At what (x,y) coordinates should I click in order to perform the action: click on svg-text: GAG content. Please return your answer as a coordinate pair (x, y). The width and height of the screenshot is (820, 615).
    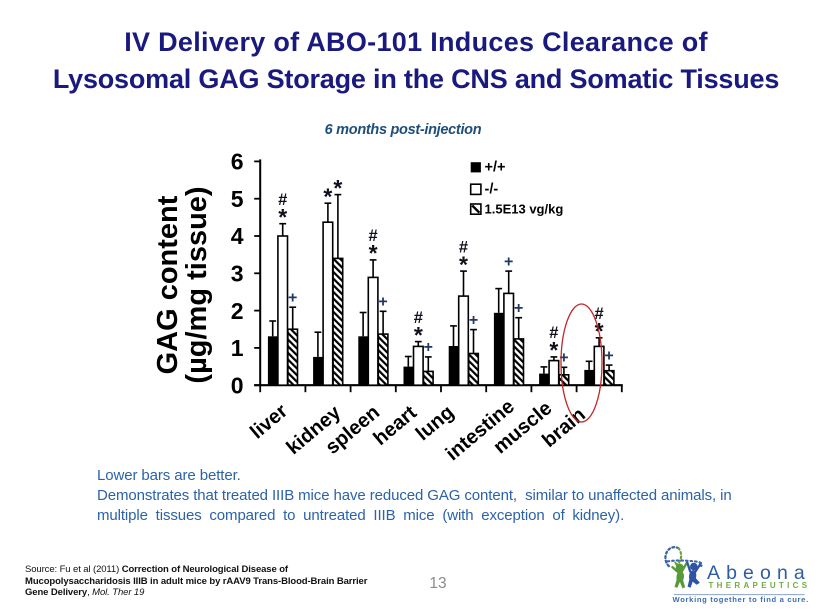
    Looking at the image, I should click on (168, 284).